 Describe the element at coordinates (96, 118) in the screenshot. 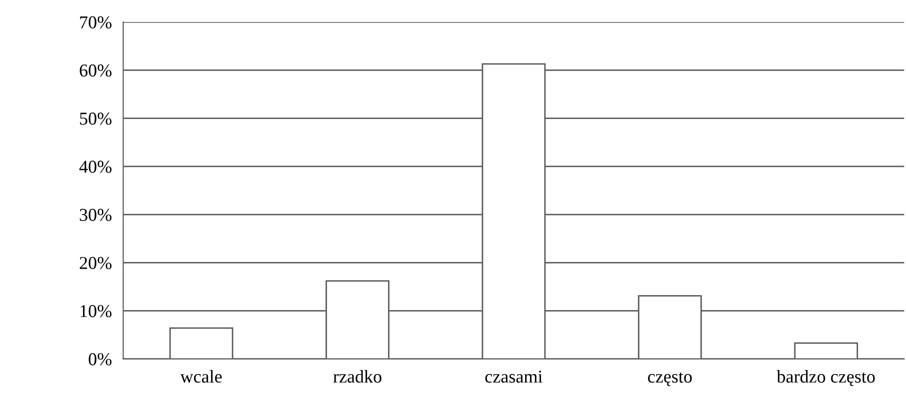

I see `y-tick-label: 50%` at that location.